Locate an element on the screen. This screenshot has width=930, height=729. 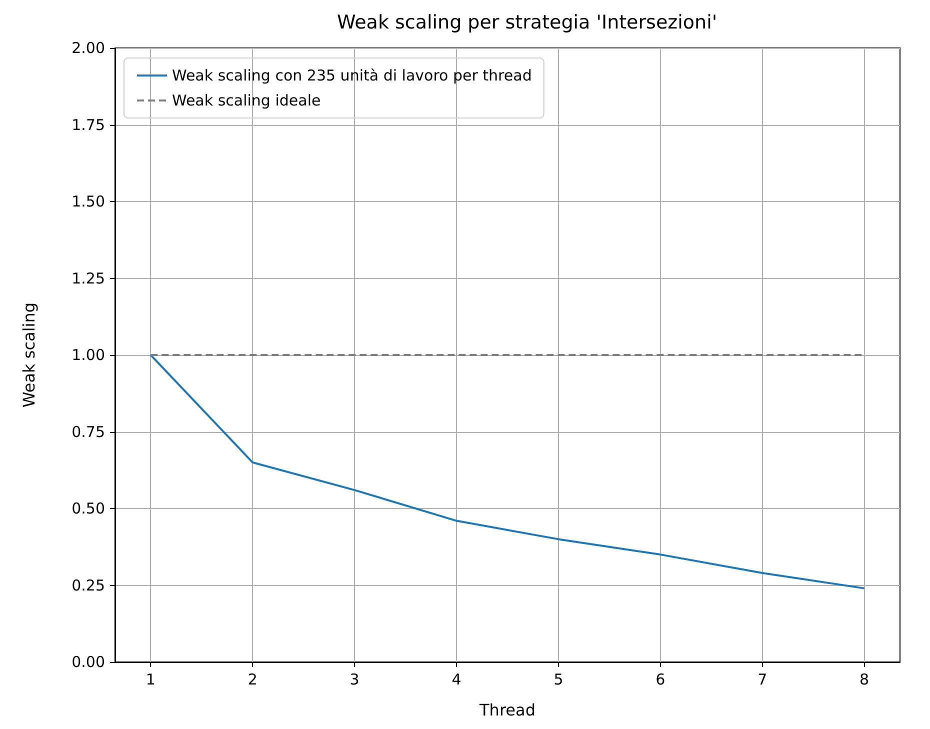
x-tick-label: 2 is located at coordinates (253, 679).